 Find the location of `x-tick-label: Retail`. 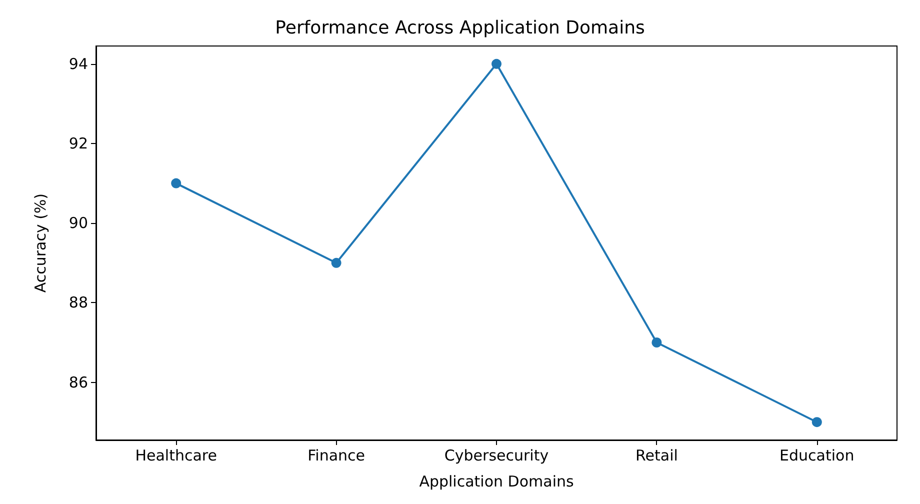

x-tick-label: Retail is located at coordinates (657, 455).